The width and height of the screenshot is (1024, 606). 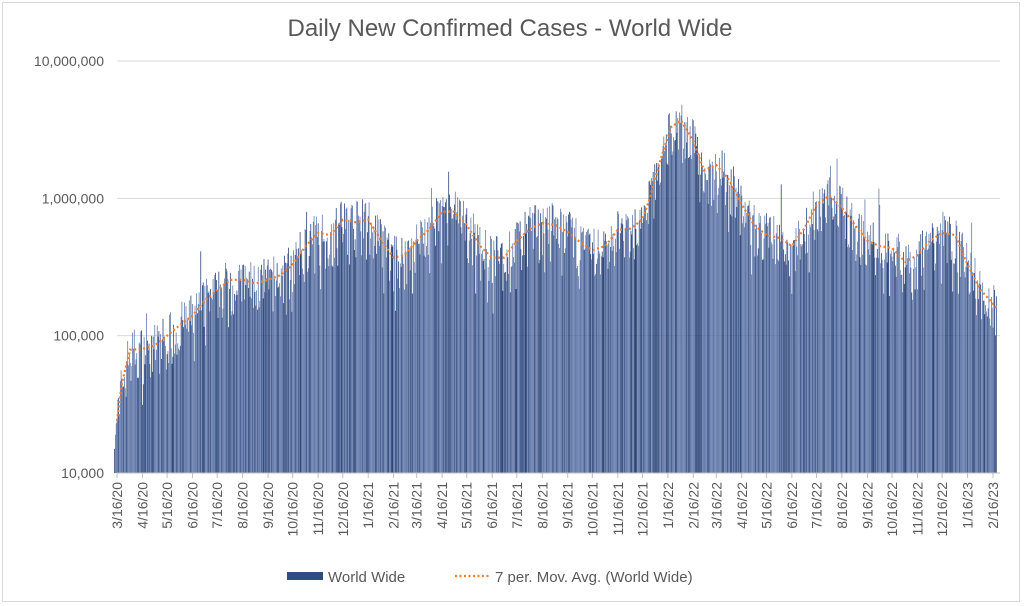 I want to click on y-tick-label: 1,000,000, so click(x=73, y=198).